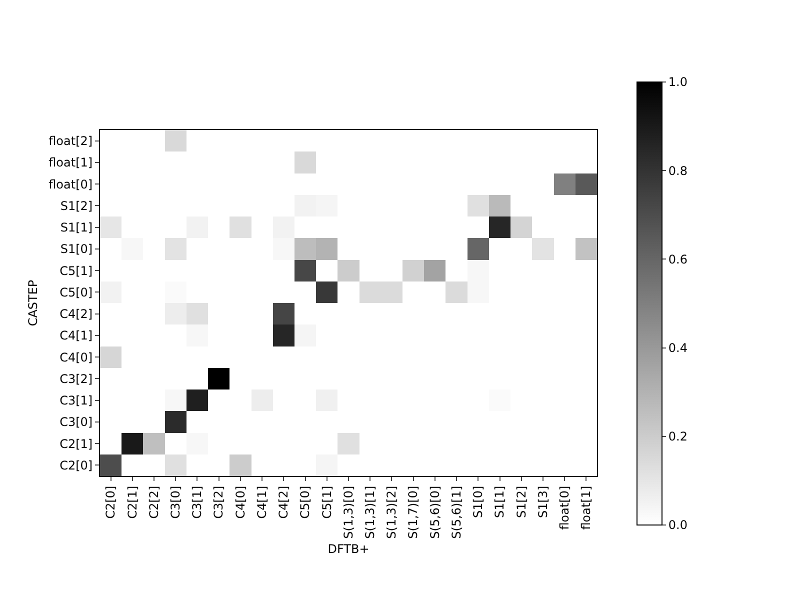  What do you see at coordinates (521, 502) in the screenshot?
I see `x-tick-label: S1[2]` at bounding box center [521, 502].